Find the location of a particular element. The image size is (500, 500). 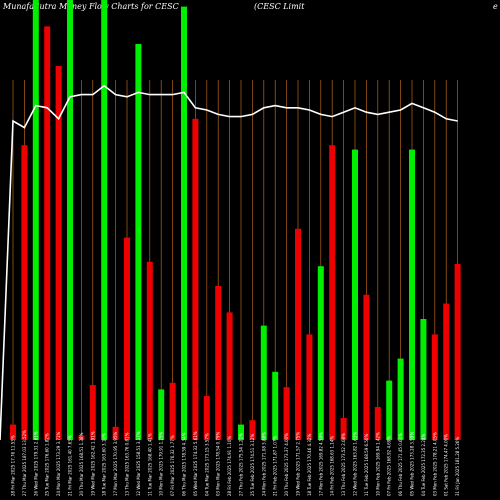

x-tick-label: 12 Wed Mar 2025 158.51 3.17% is located at coordinates (138, 463).